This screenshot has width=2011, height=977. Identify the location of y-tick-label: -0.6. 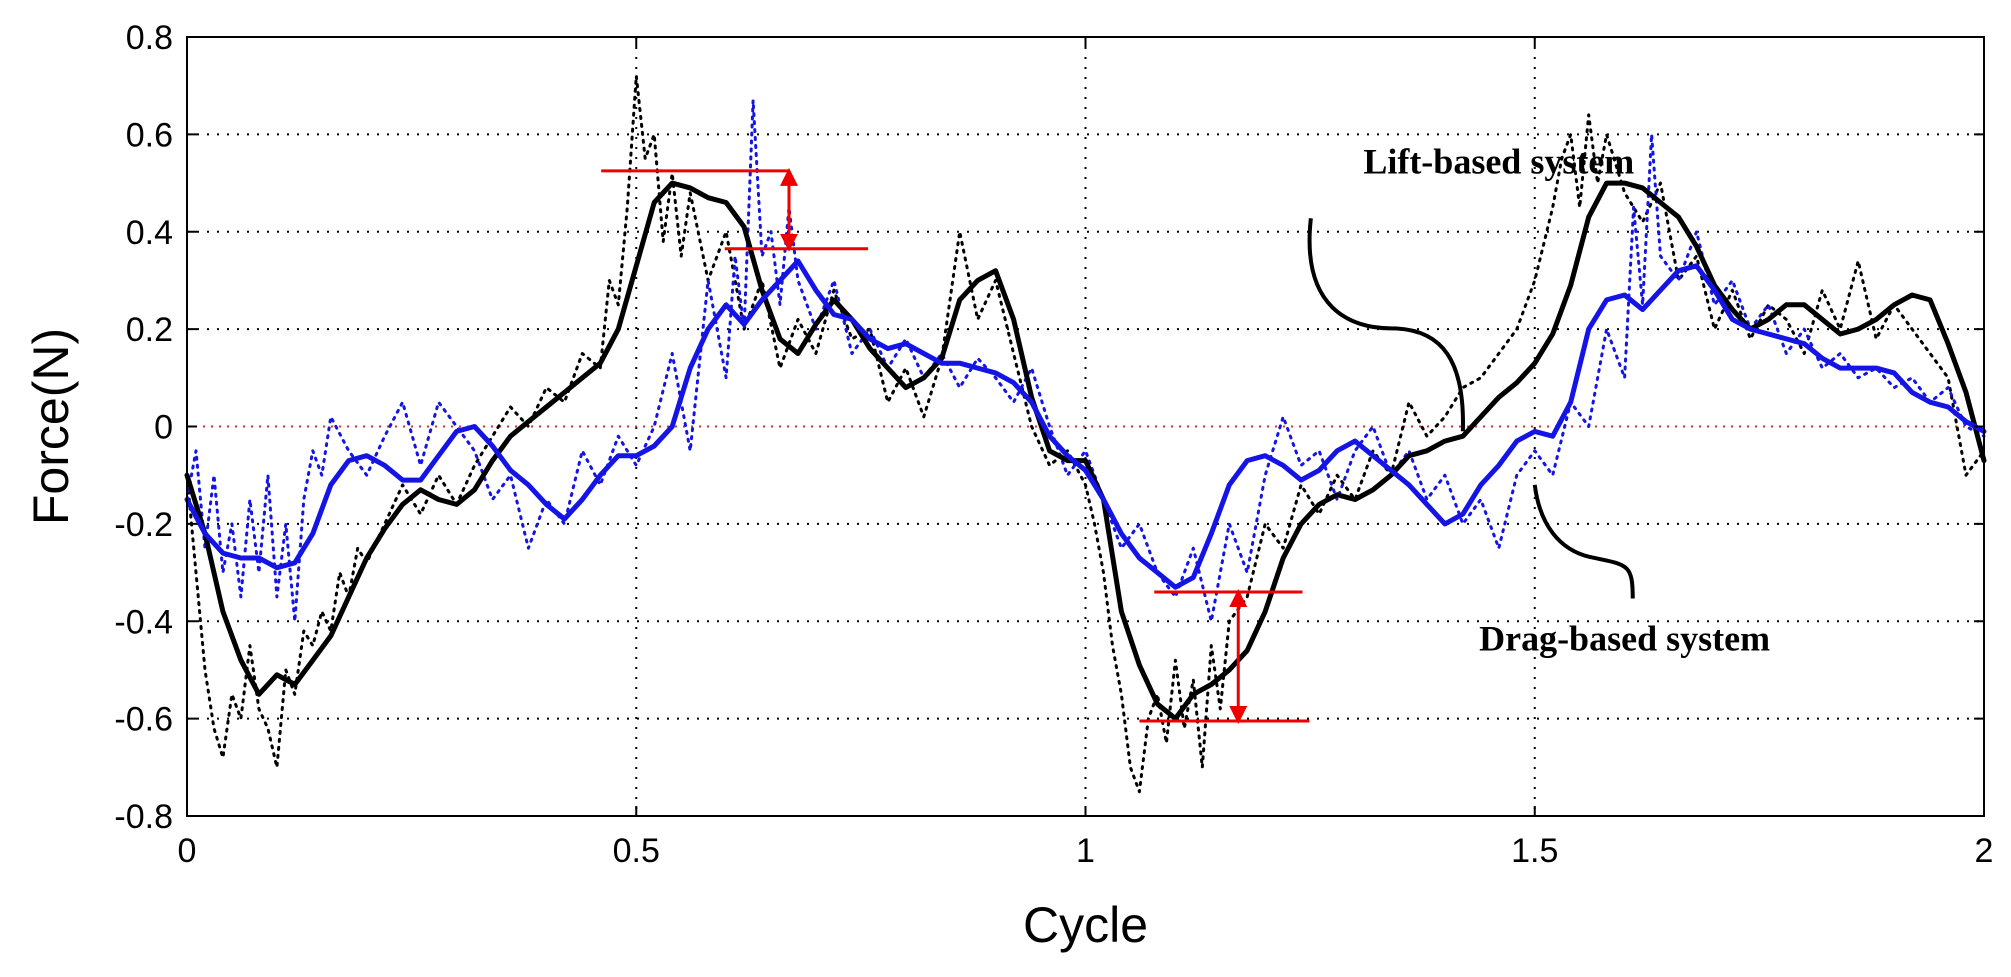
(143, 720).